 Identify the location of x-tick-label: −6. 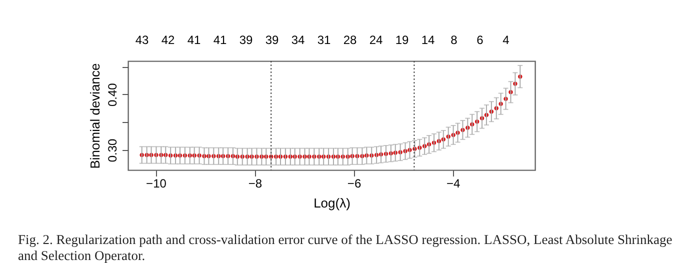
(354, 183).